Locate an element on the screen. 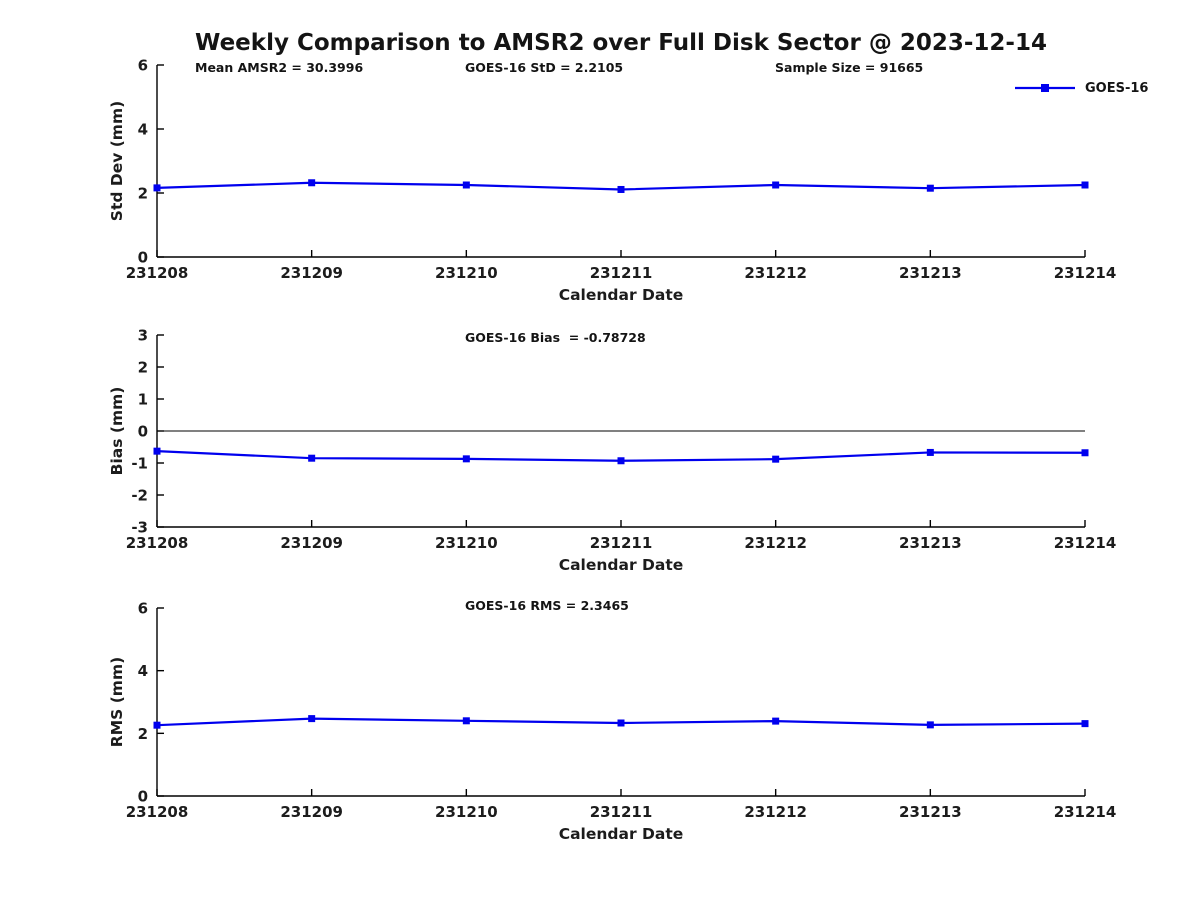 This screenshot has height=900, width=1200. annotation-sample-size: Sample Size = 91665 is located at coordinates (849, 67).